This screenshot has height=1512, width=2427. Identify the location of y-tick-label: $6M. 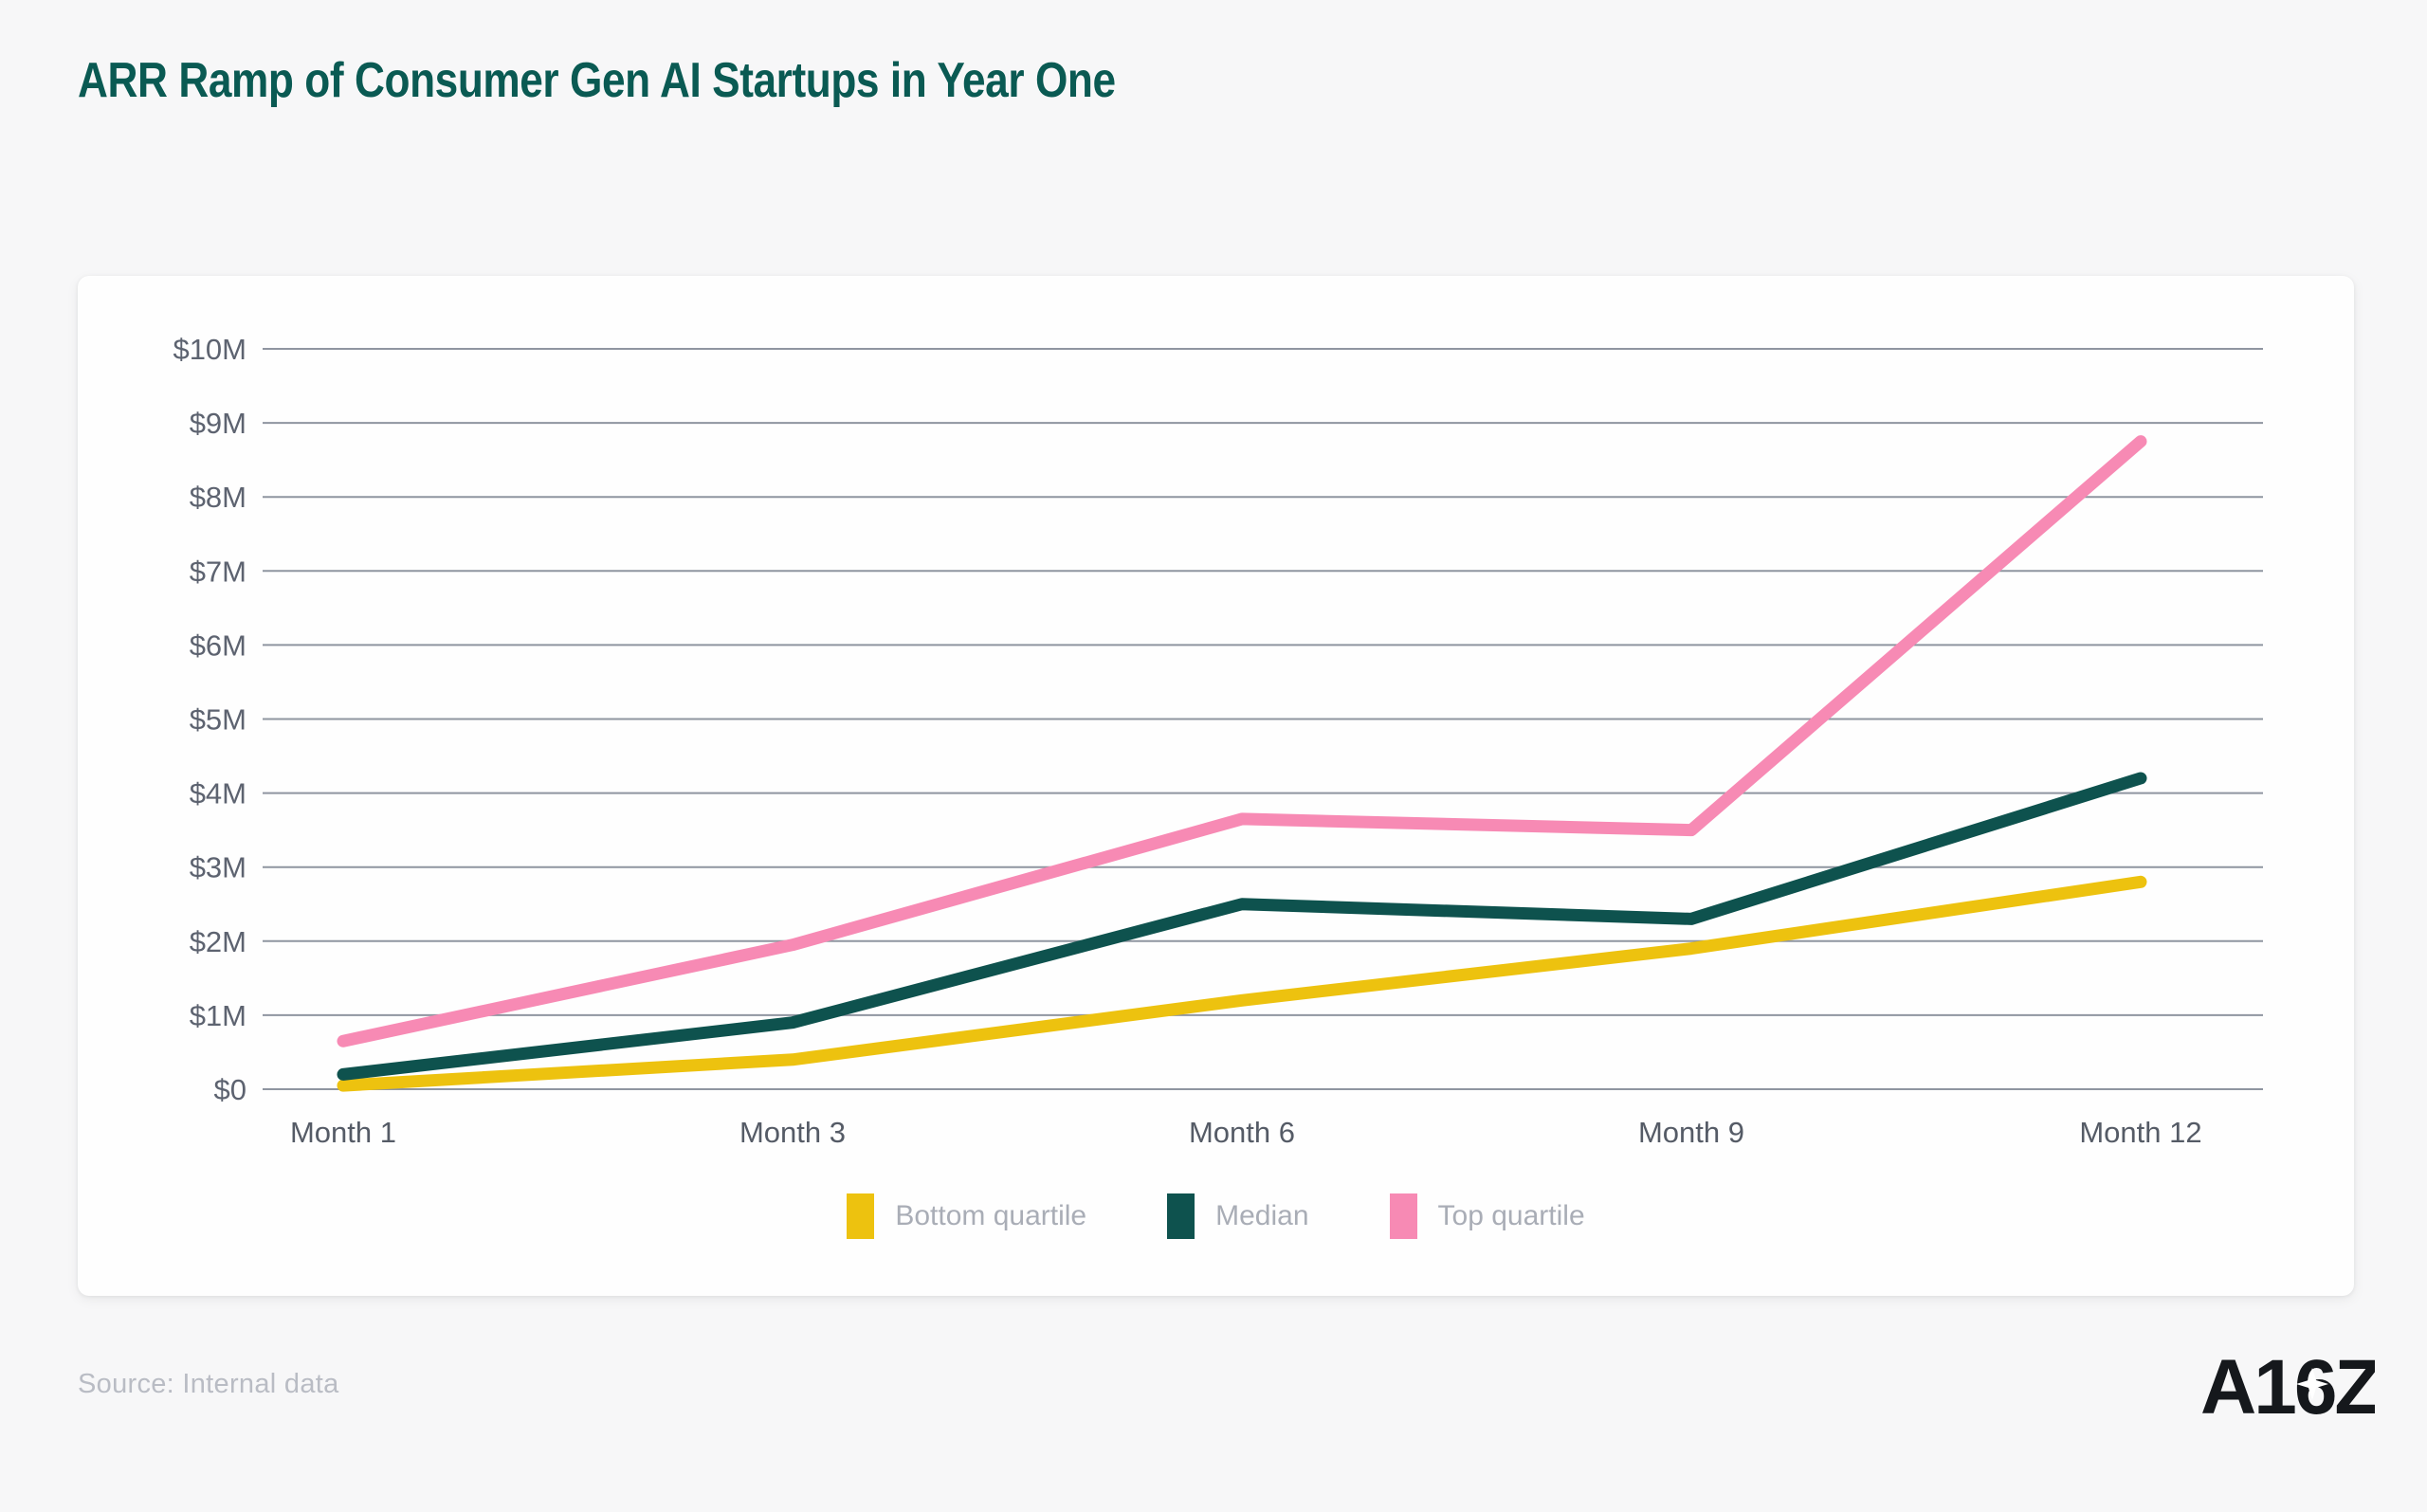
(218, 645).